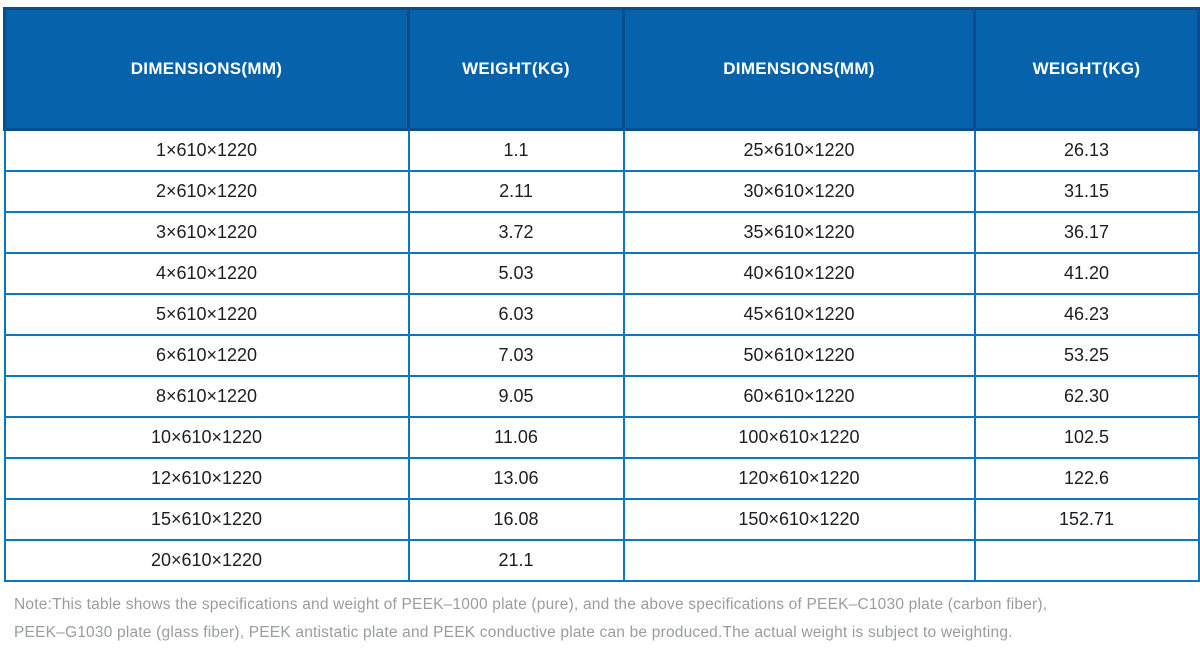 The image size is (1200, 648). I want to click on table-cell: 1×610×1220, so click(206, 150).